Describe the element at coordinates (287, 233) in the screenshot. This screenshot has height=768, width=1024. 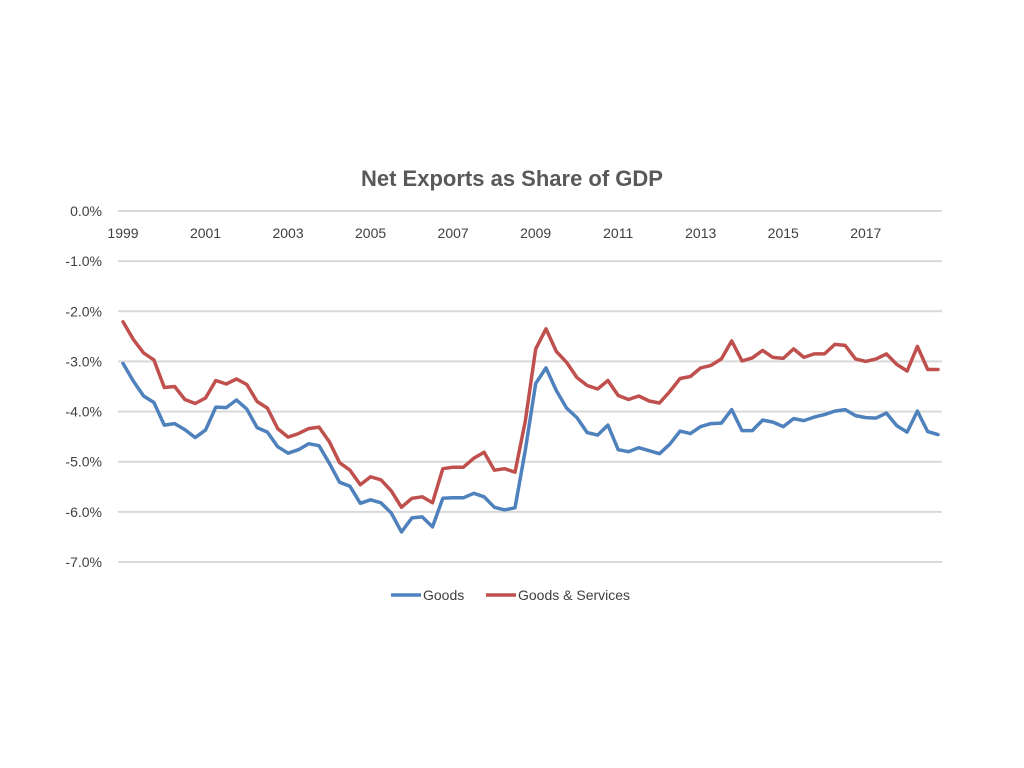
I see `x-tick-label: 2003` at that location.